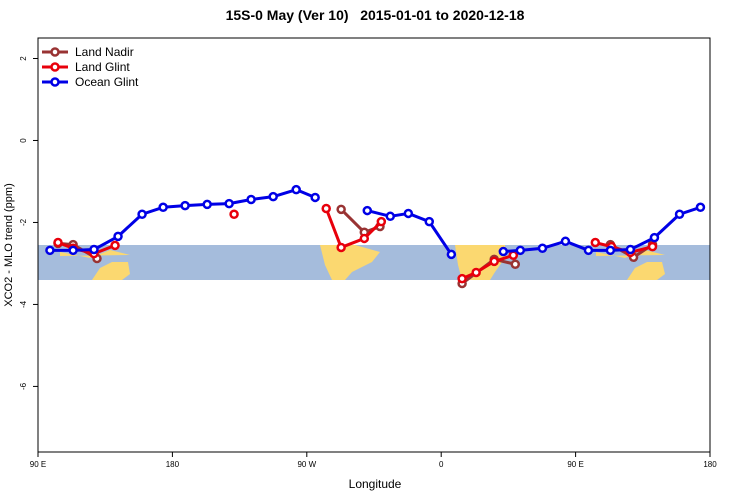 This screenshot has width=750, height=500. I want to click on y-tick-label: 2, so click(23, 58).